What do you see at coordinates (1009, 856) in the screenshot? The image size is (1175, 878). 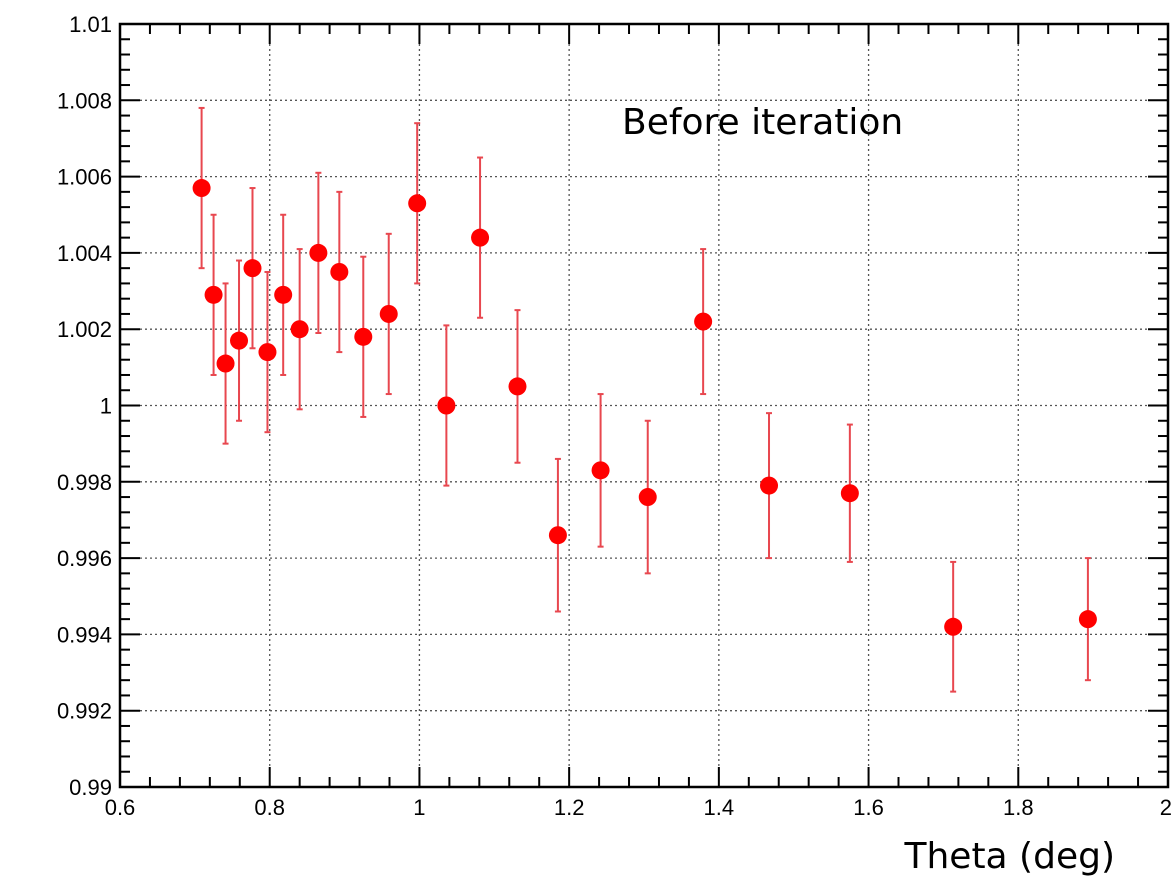 I see `x-axis-title: Theta (deg)` at bounding box center [1009, 856].